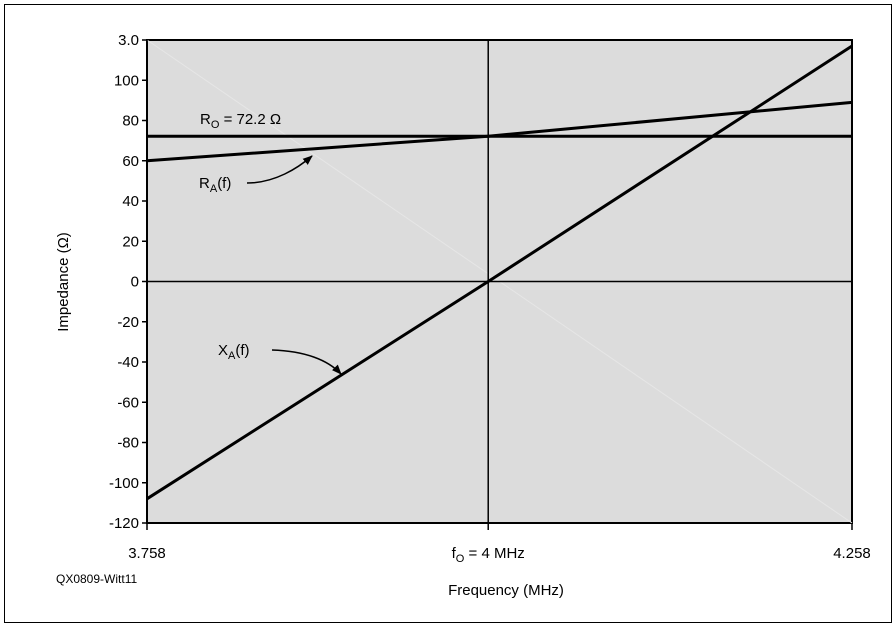 This screenshot has width=896, height=627. Describe the element at coordinates (506, 590) in the screenshot. I see `x-axis-title: Frequency (MHz)` at that location.